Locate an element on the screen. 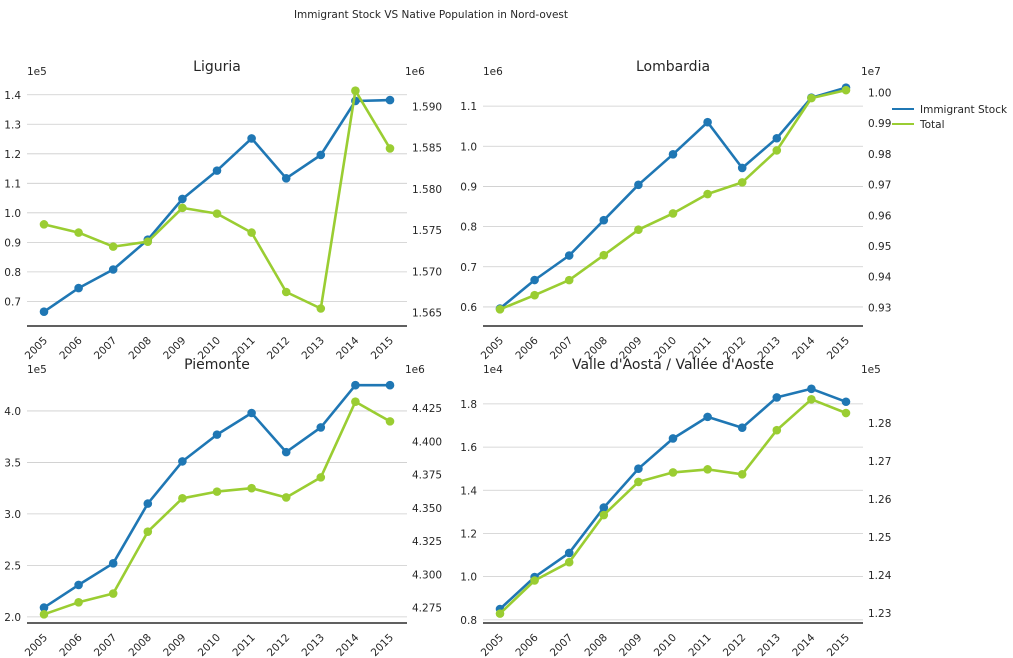 Image resolution: width=1013 pixels, height=658 pixels. right-axis-exponent: 1e5 is located at coordinates (871, 370).